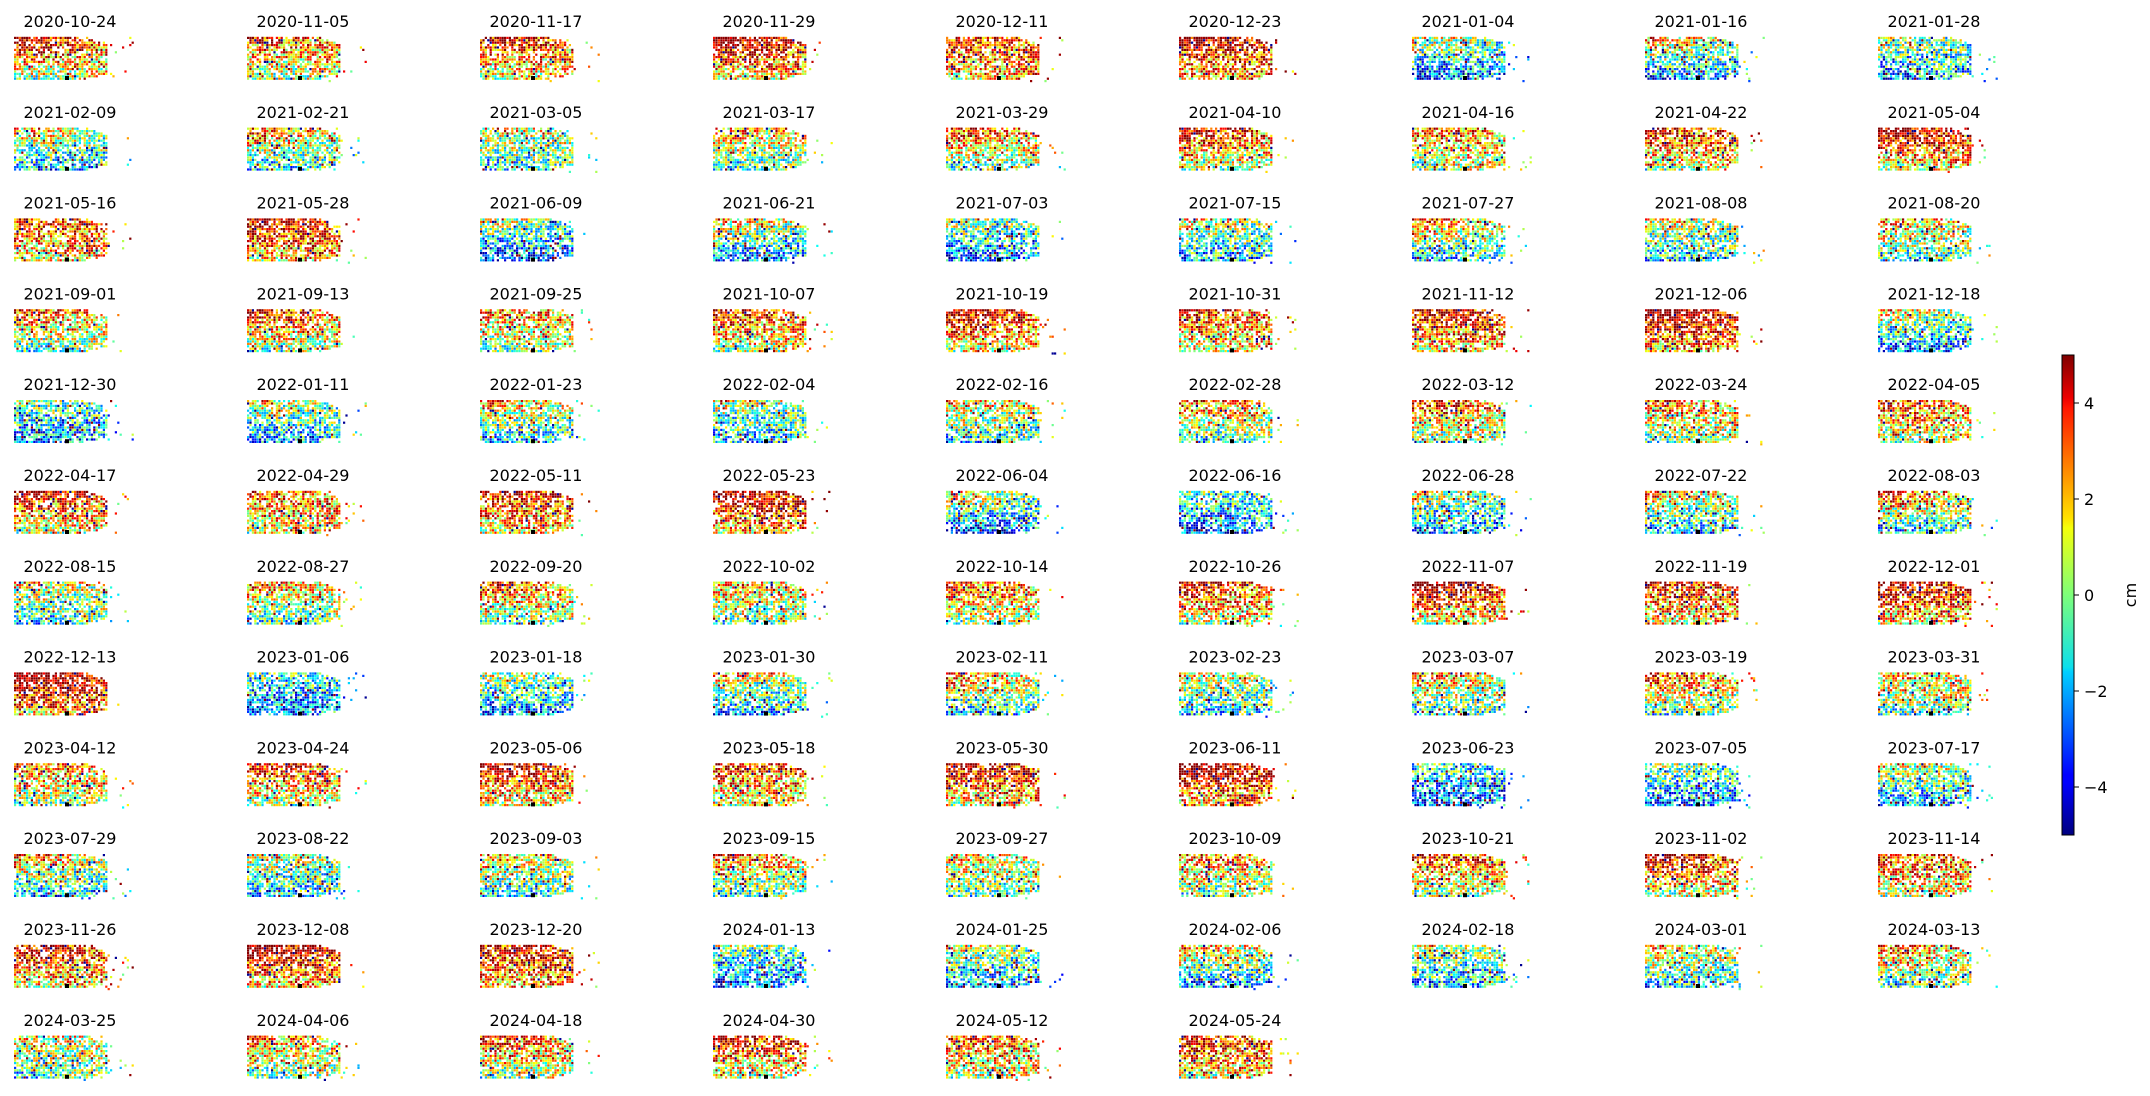 The width and height of the screenshot is (2150, 1096). What do you see at coordinates (303, 475) in the screenshot?
I see `panel-title: 2022-04-29` at bounding box center [303, 475].